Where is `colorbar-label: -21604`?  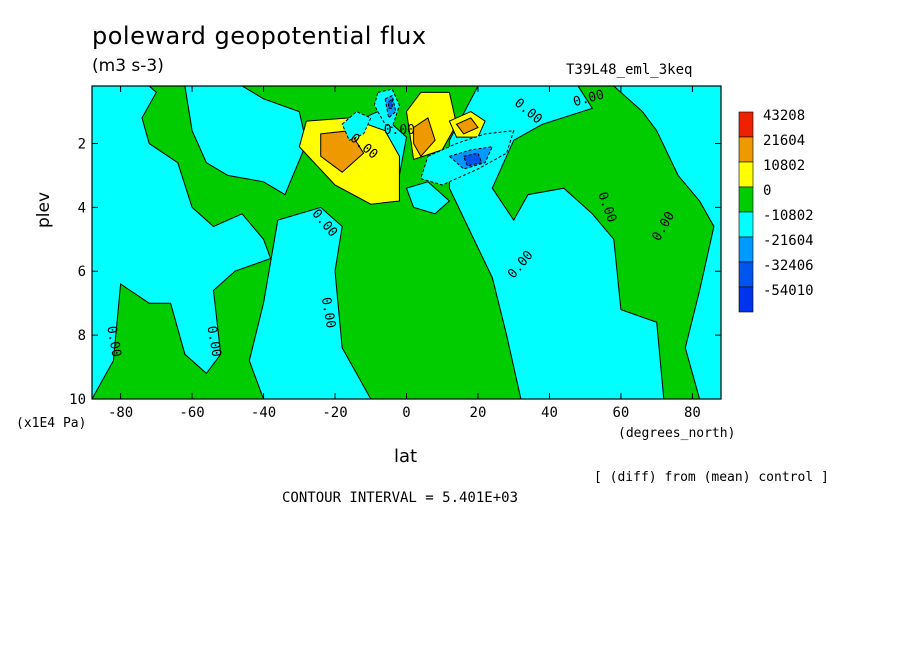 colorbar-label: -21604 is located at coordinates (788, 241).